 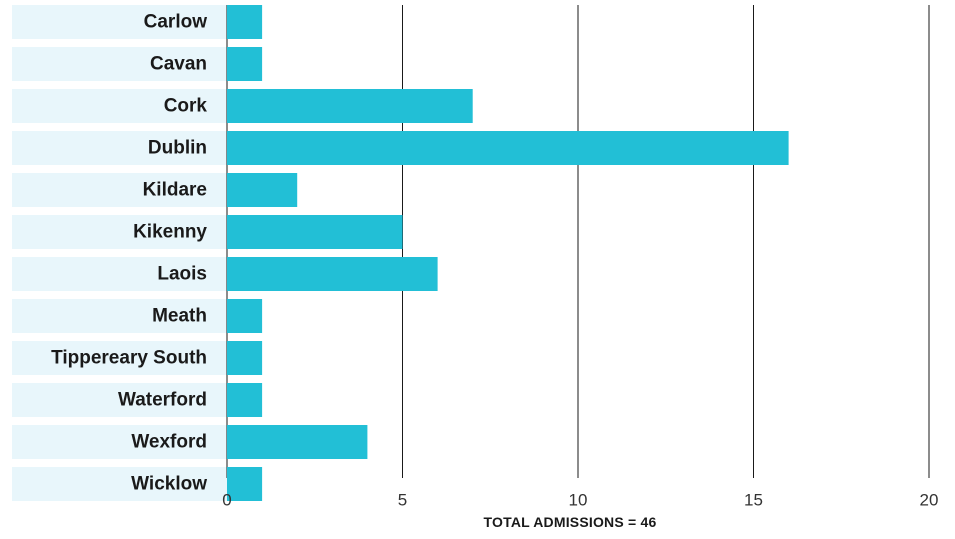 I want to click on category-label: Dublin, so click(x=177, y=148).